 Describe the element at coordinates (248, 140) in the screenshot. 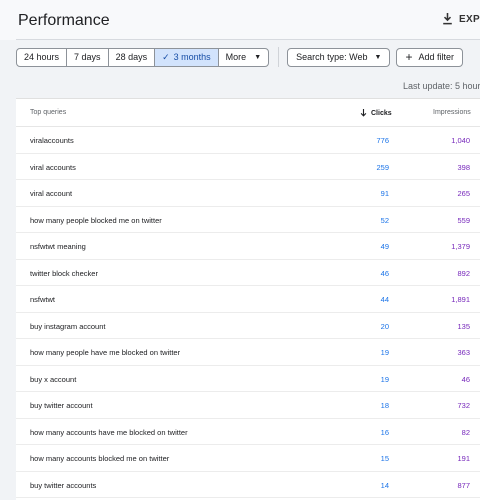

I see `table-row: viralaccounts 776 1,040` at that location.